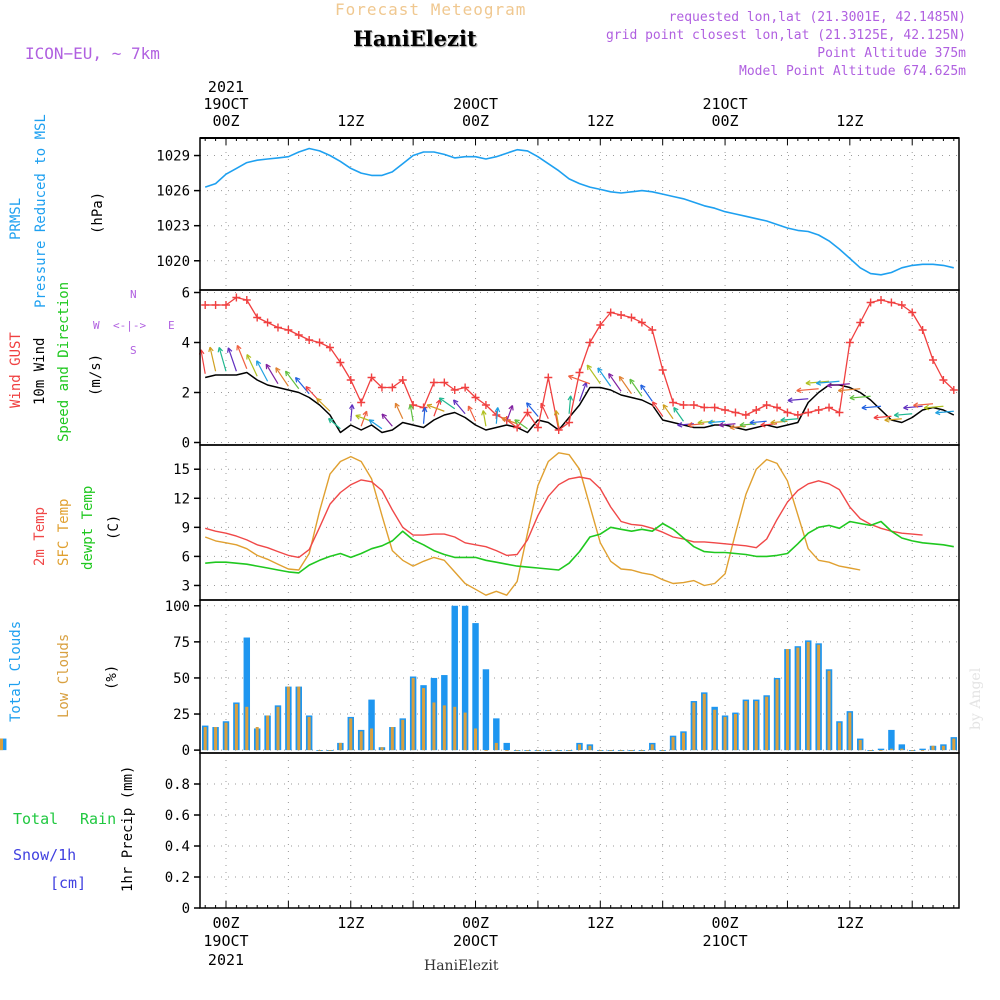 This screenshot has width=1000, height=1000. What do you see at coordinates (415, 38) in the screenshot?
I see `station-name: HaniElezit` at bounding box center [415, 38].